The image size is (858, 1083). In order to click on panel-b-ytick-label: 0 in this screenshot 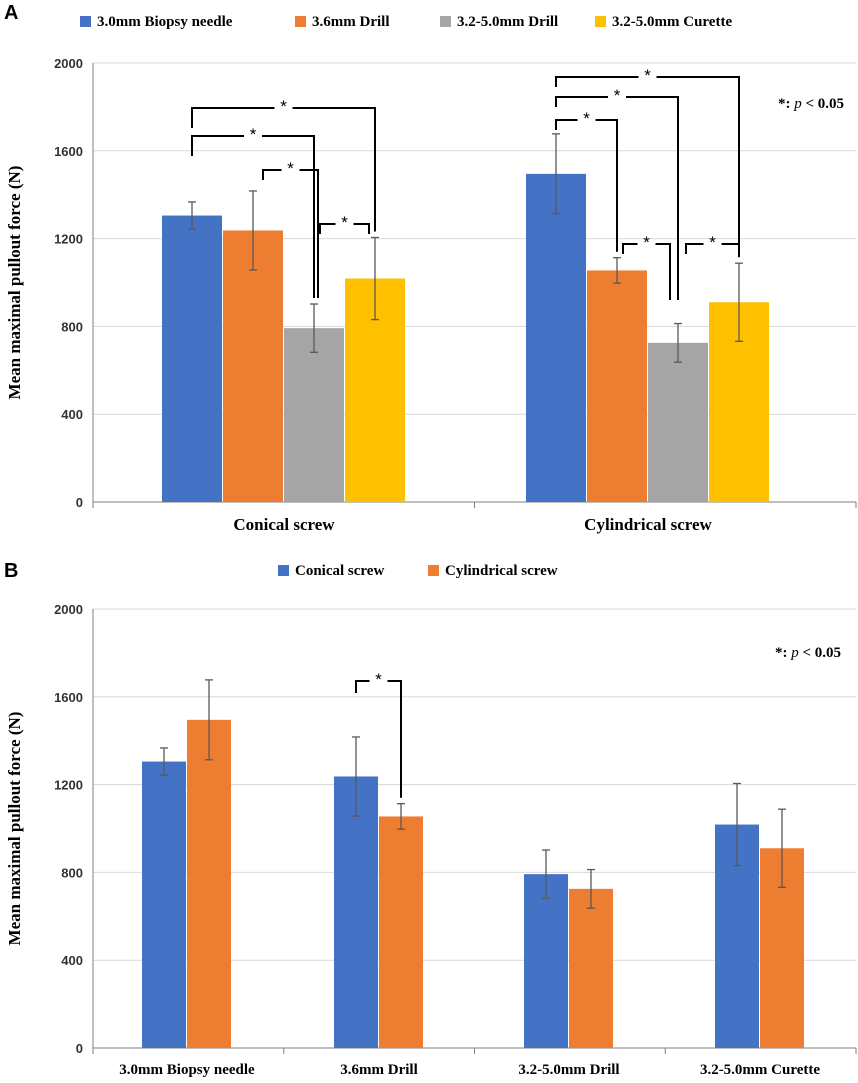, I will do `click(79, 1048)`.